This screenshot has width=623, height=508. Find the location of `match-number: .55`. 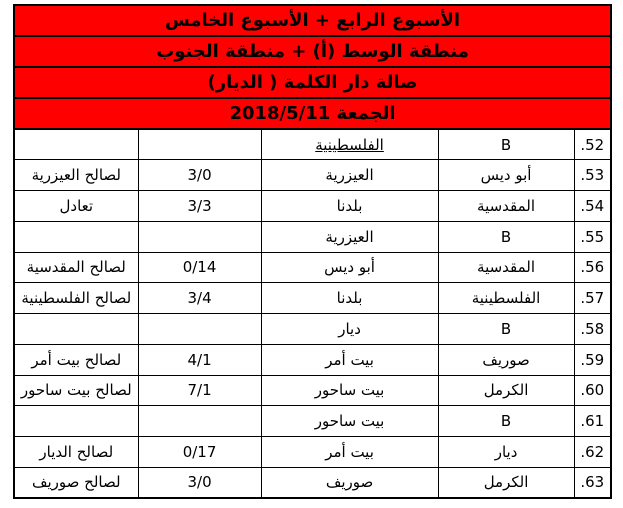

match-number: .55 is located at coordinates (592, 236).